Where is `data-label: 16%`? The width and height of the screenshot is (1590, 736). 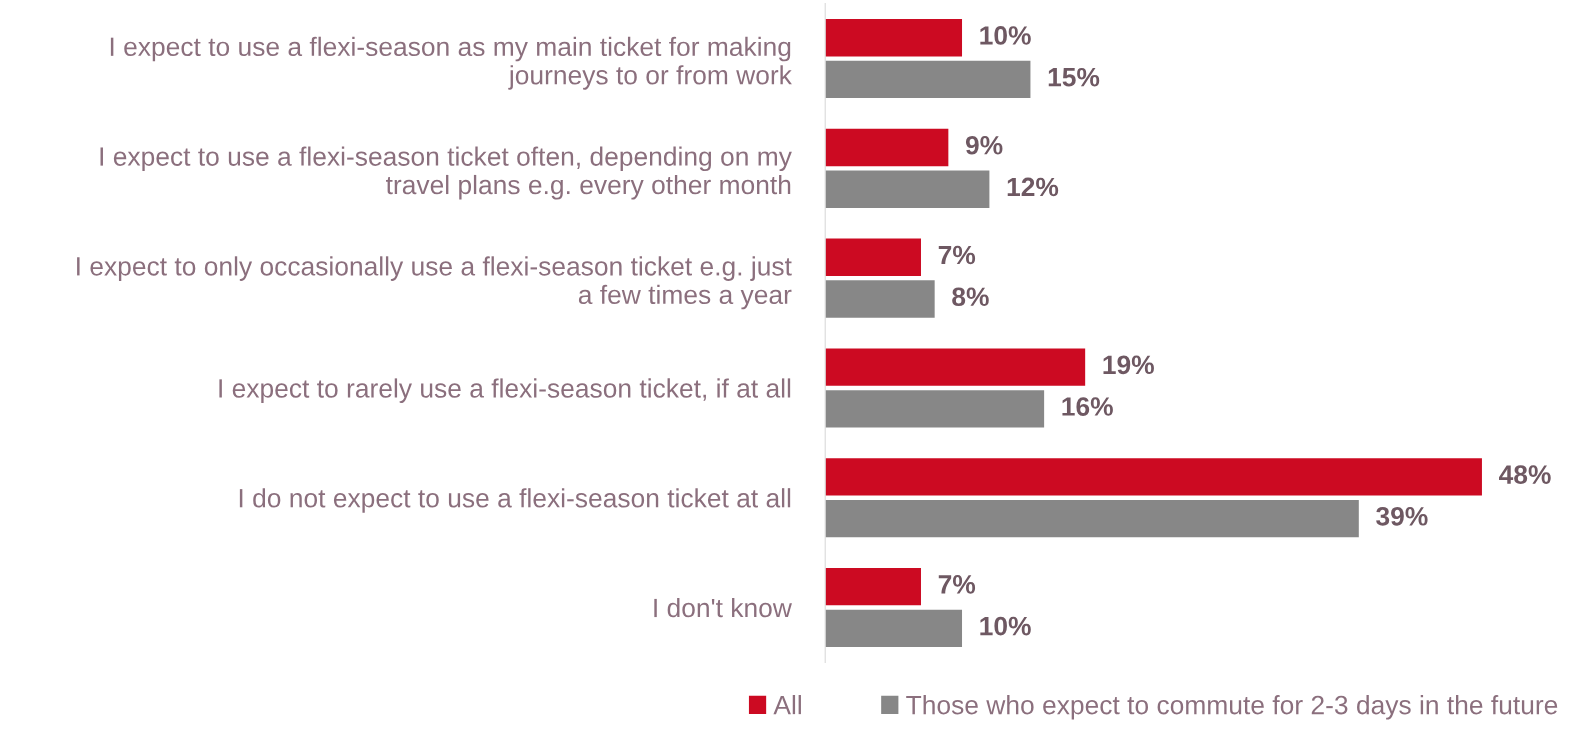 data-label: 16% is located at coordinates (1087, 406).